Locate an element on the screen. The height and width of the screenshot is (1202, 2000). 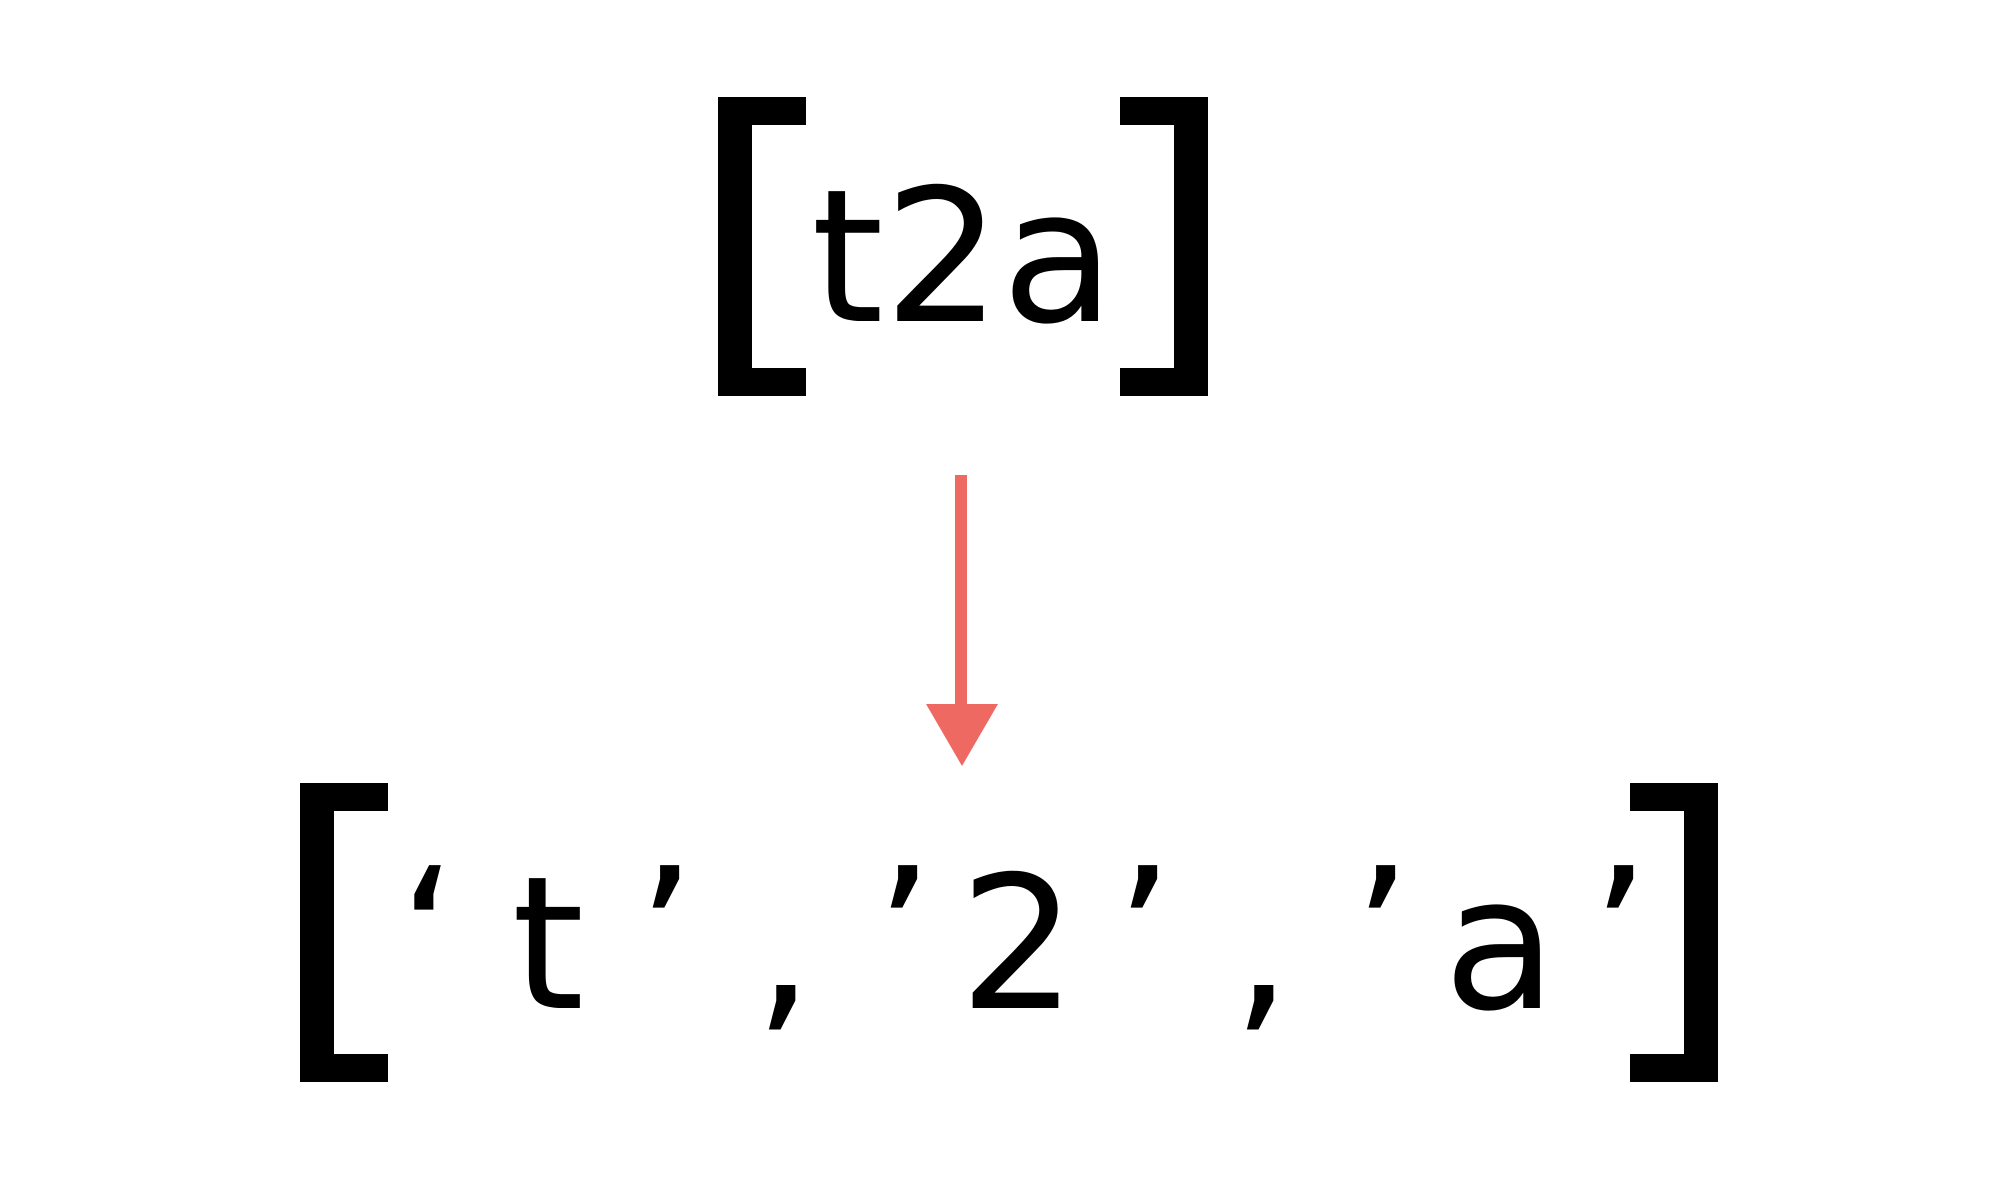
input-string-group: t2a is located at coordinates (963, 246).